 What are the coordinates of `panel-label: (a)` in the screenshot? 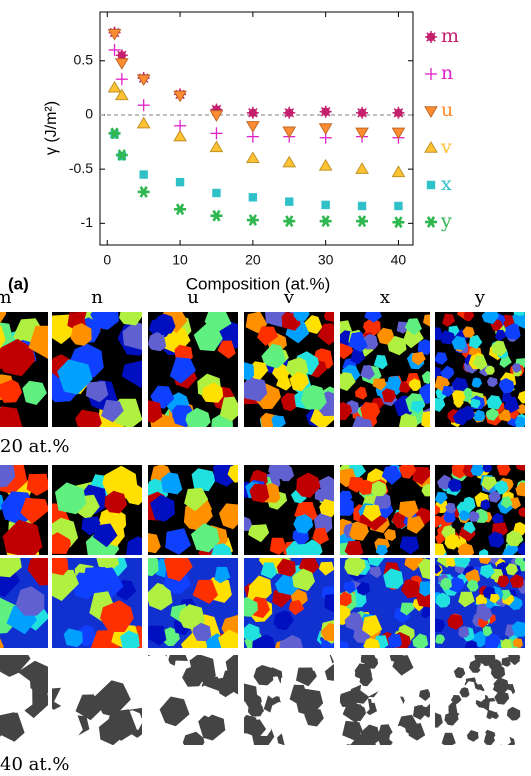 It's located at (18, 283).